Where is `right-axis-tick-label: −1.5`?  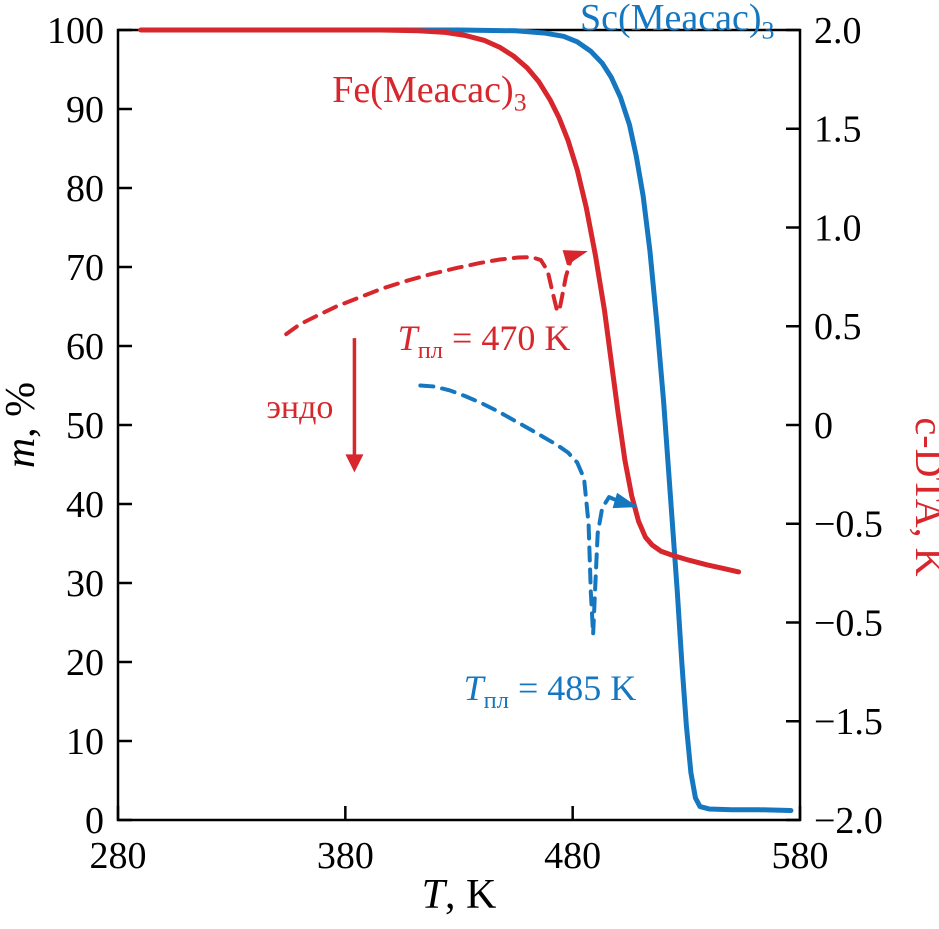 right-axis-tick-label: −1.5 is located at coordinates (848, 722).